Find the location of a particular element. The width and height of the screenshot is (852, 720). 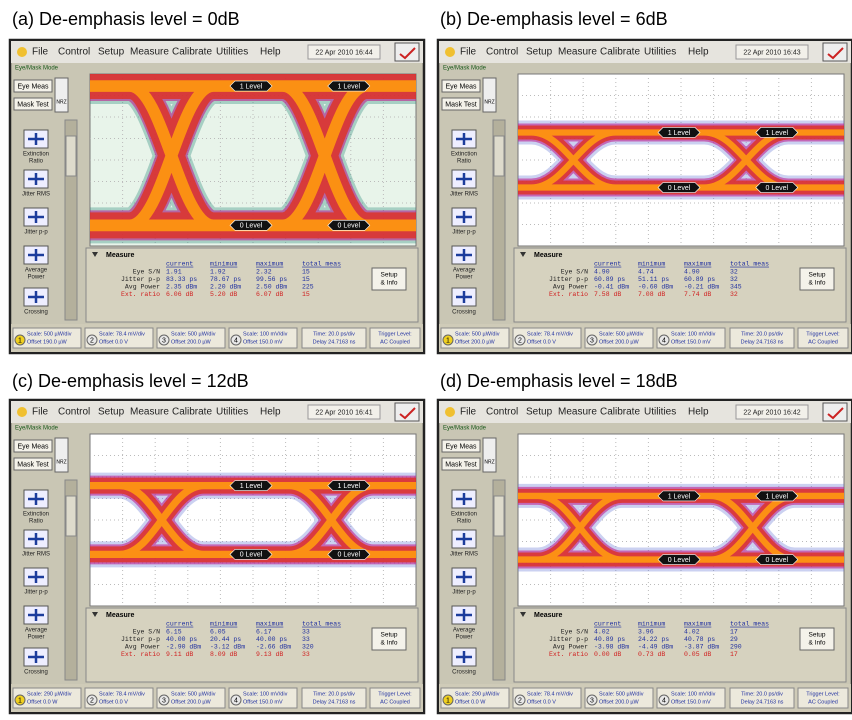

column-header: total meas is located at coordinates (749, 624).